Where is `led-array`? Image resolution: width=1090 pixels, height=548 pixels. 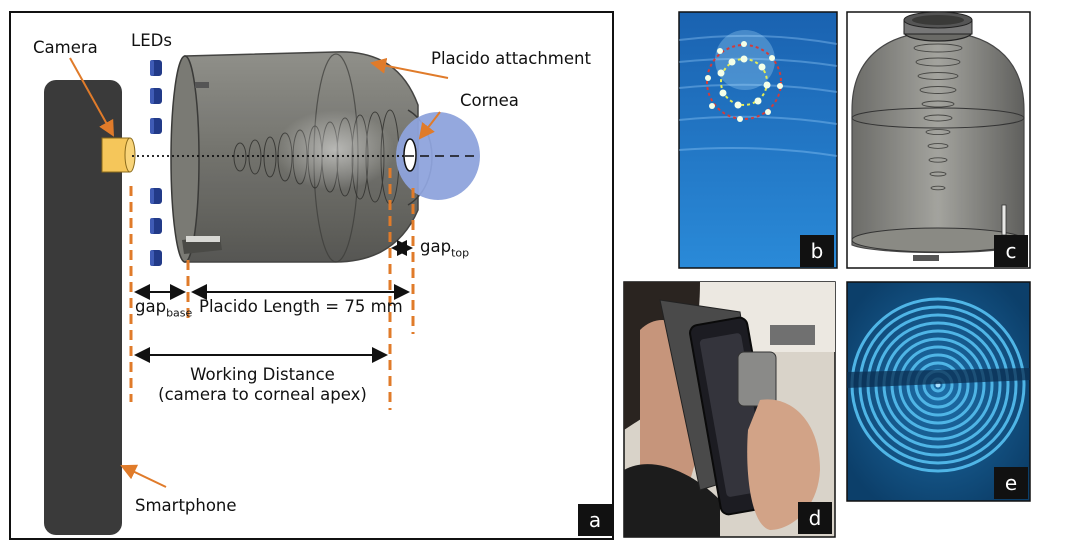 led-array is located at coordinates (156, 163).